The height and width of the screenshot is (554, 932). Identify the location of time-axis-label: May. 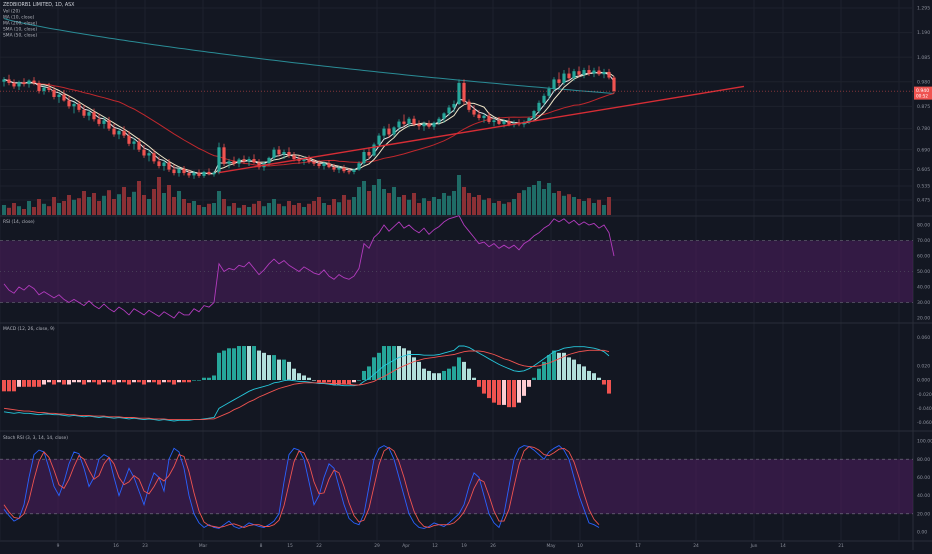
(550, 546).